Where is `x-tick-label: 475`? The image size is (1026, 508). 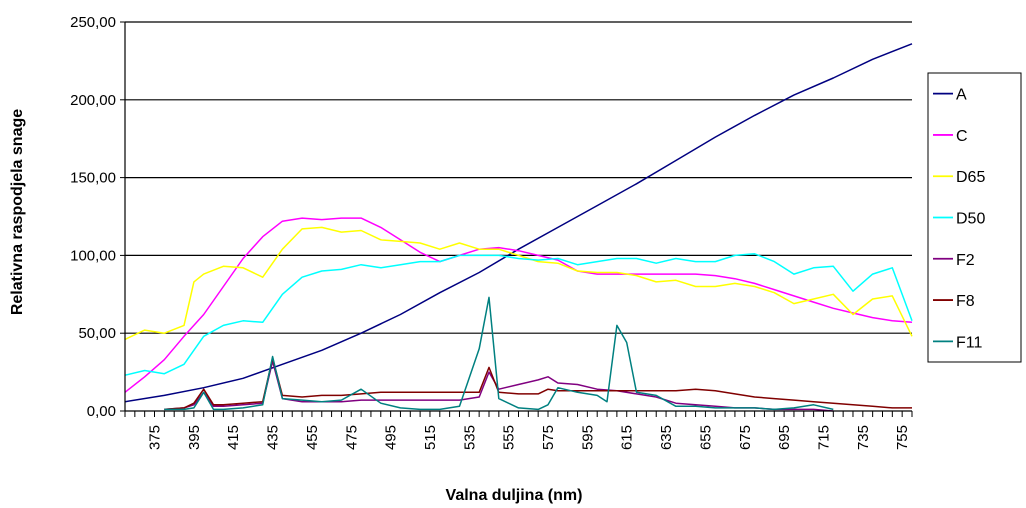
x-tick-label: 475 is located at coordinates (351, 437).